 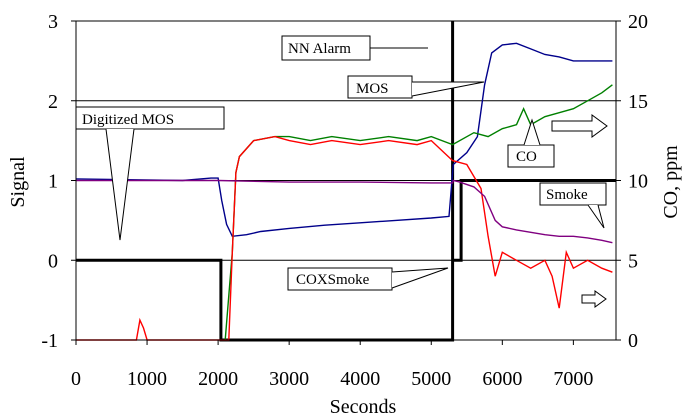 I want to click on series-line-smoke, so click(x=344, y=211).